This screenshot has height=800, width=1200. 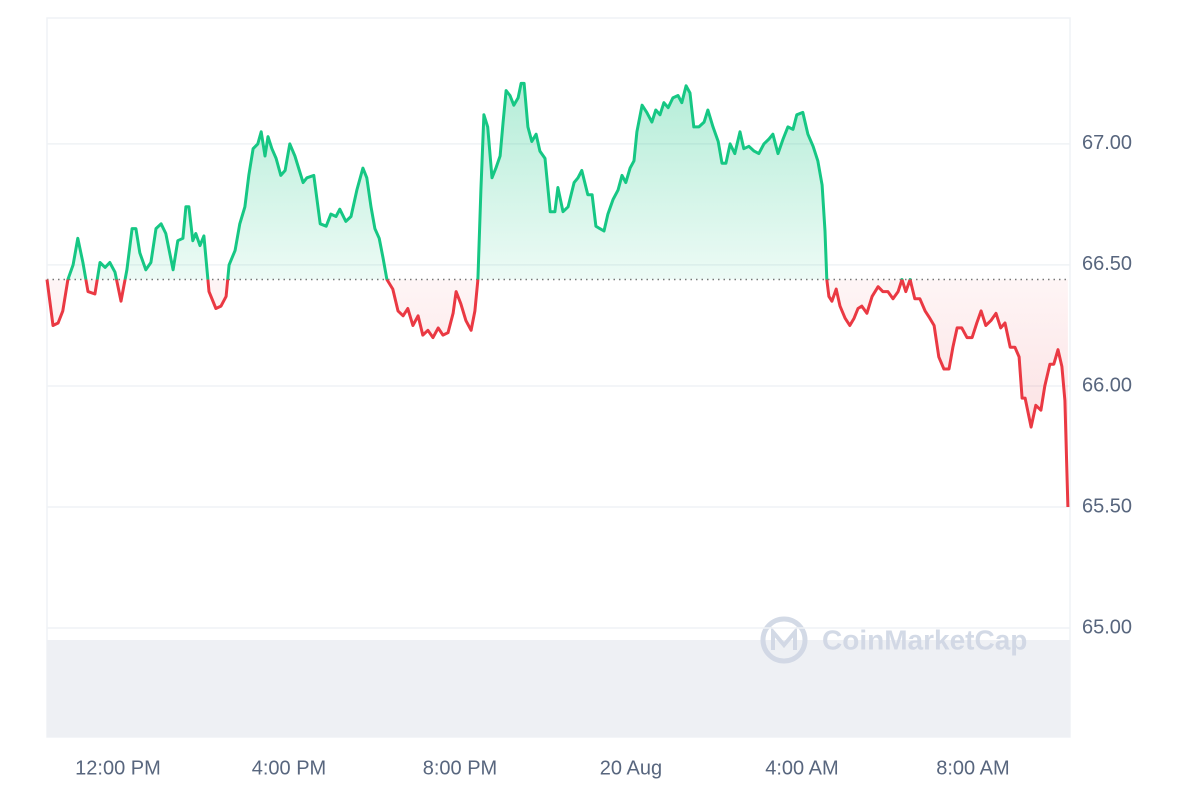 I want to click on x-tick-label: 4:00 AM, so click(x=801, y=768).